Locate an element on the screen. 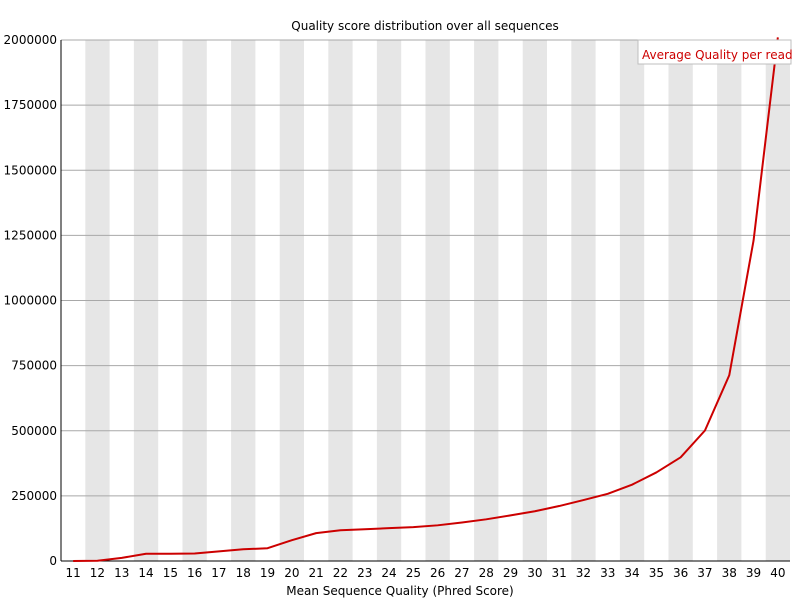 This screenshot has width=800, height=600. y-tick-label: 750000 is located at coordinates (34, 366).